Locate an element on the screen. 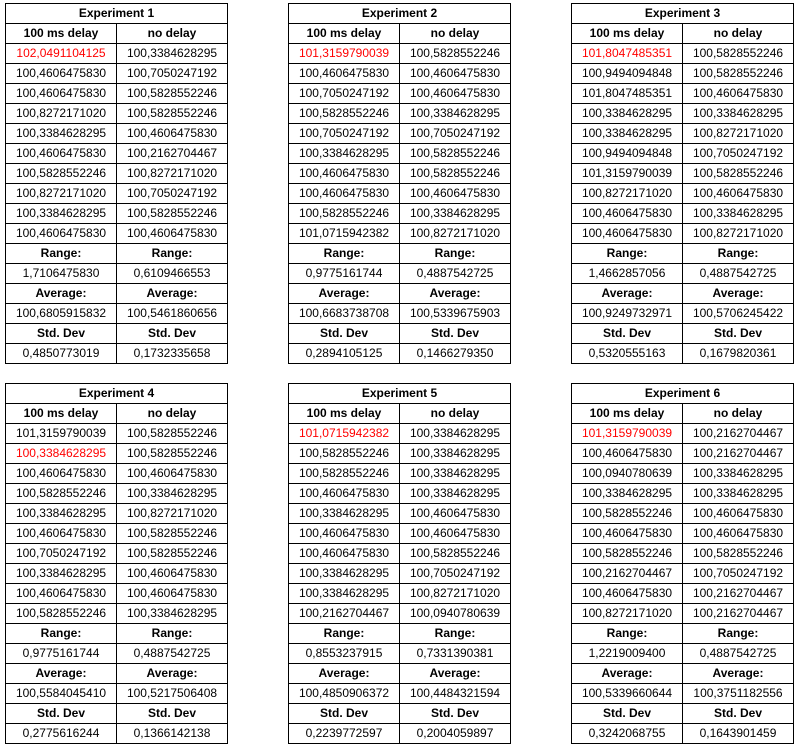 Image resolution: width=795 pixels, height=745 pixels. measurement-row: 101,3159790039 100,5828552246 is located at coordinates (399, 53).